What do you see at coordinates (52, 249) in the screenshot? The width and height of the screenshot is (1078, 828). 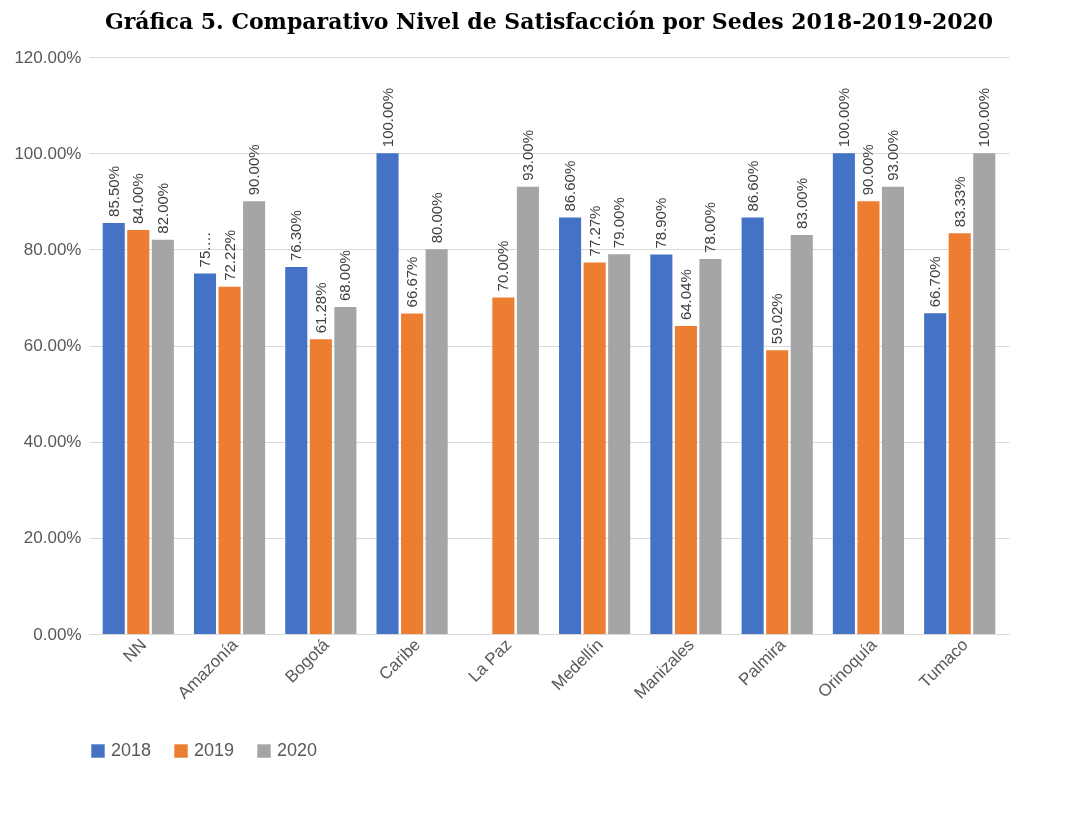 I see `y-tick-label: 80.00%` at bounding box center [52, 249].